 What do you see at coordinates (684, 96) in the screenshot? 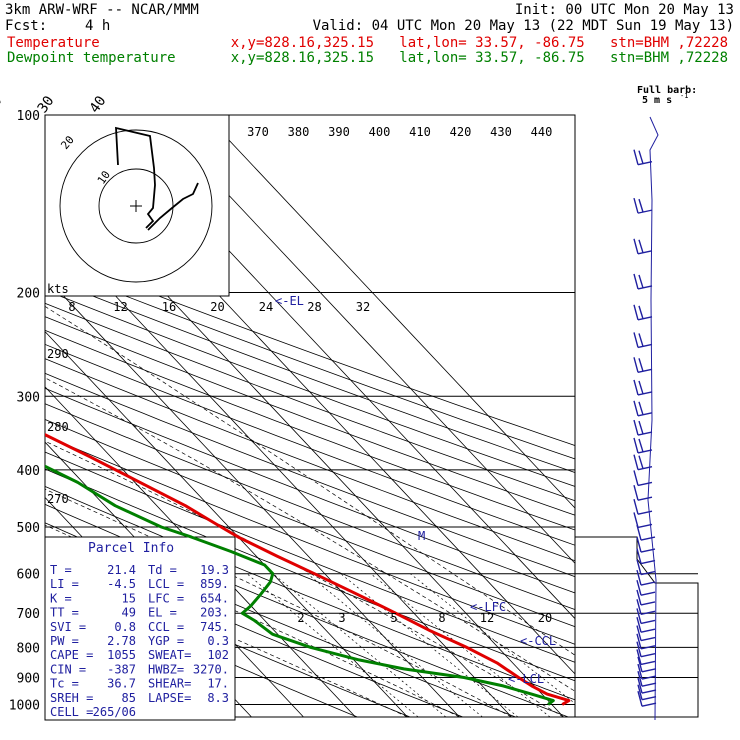
I see `full-barb-units-exponent: -1` at bounding box center [684, 96].